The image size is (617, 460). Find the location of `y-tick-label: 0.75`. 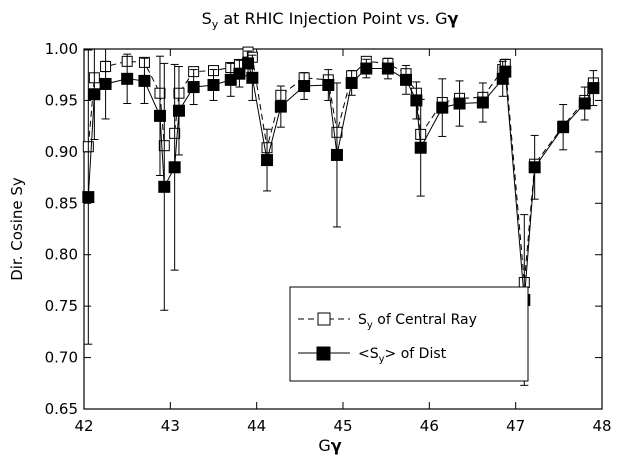

y-tick-label: 0.75 is located at coordinates (61, 306).